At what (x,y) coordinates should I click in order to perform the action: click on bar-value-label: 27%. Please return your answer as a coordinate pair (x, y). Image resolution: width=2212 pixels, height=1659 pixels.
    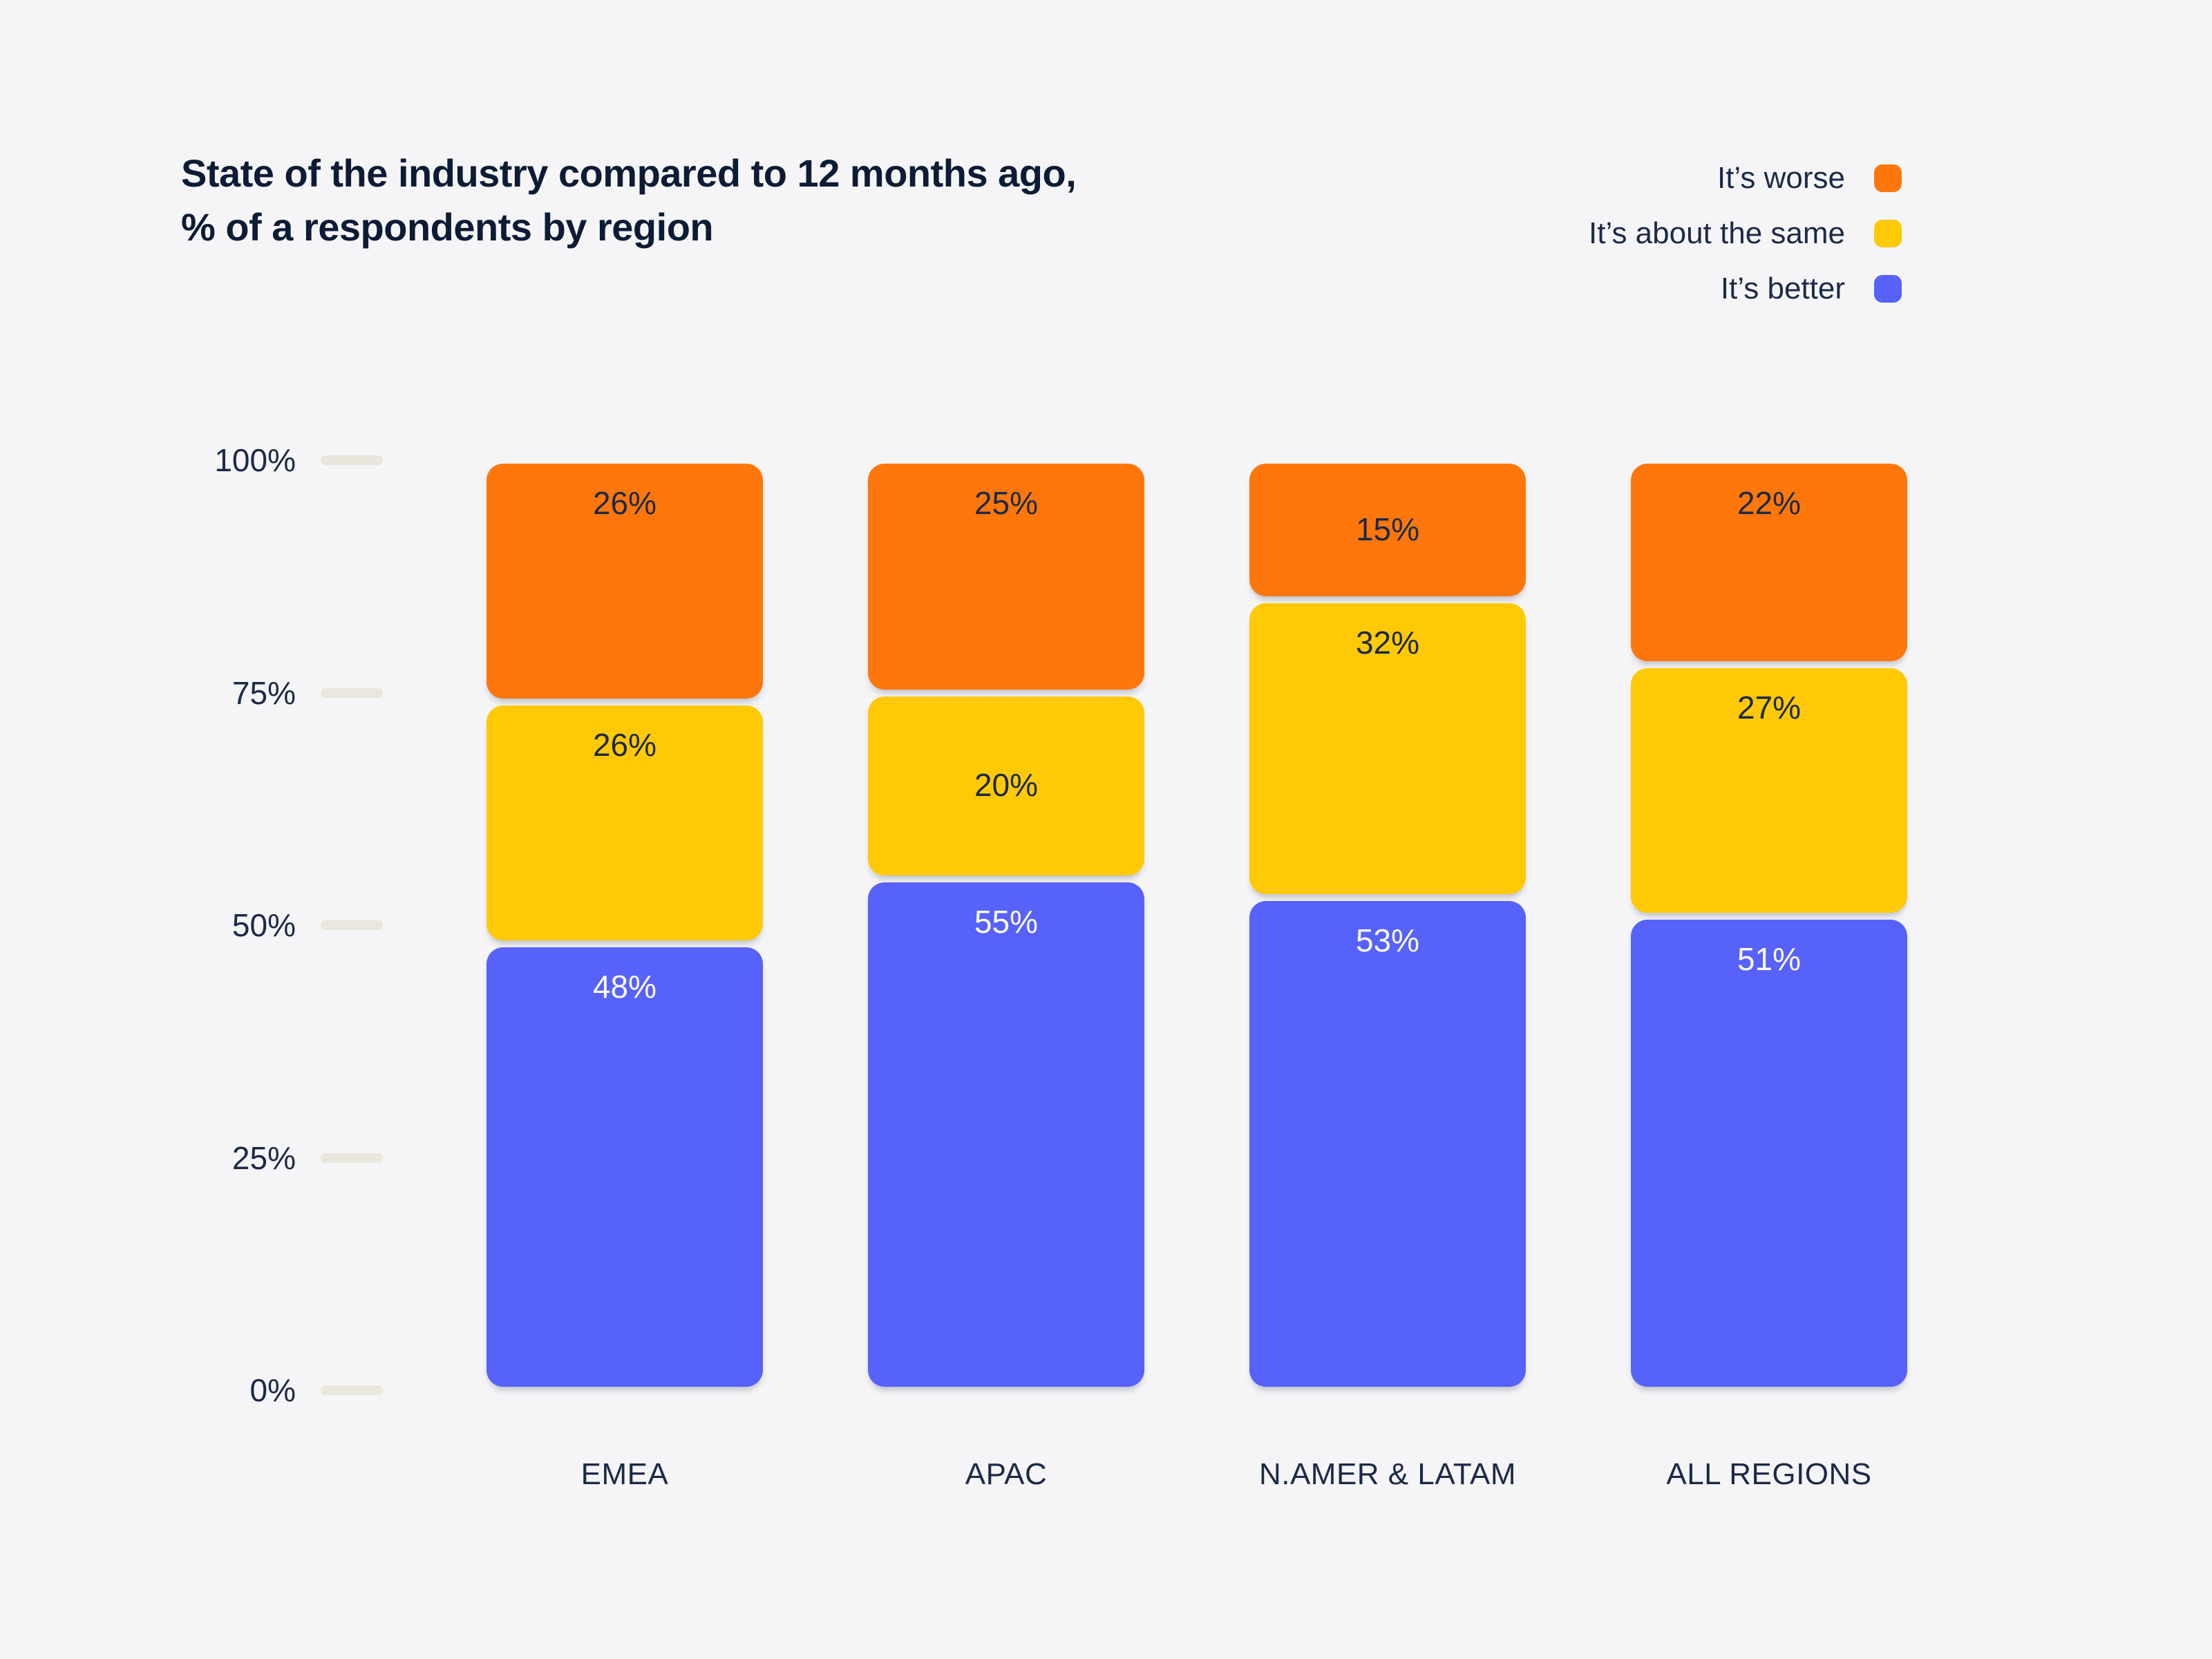
    Looking at the image, I should click on (1769, 708).